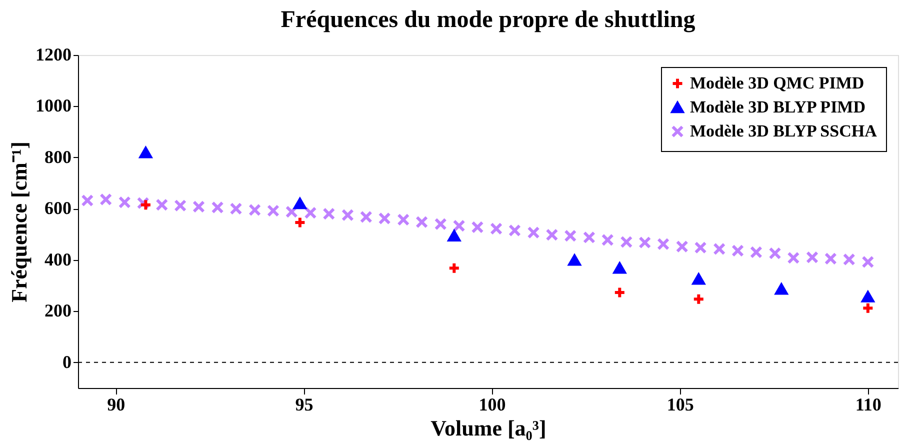 This screenshot has height=445, width=903. I want to click on y-tick-label: 600, so click(58, 208).